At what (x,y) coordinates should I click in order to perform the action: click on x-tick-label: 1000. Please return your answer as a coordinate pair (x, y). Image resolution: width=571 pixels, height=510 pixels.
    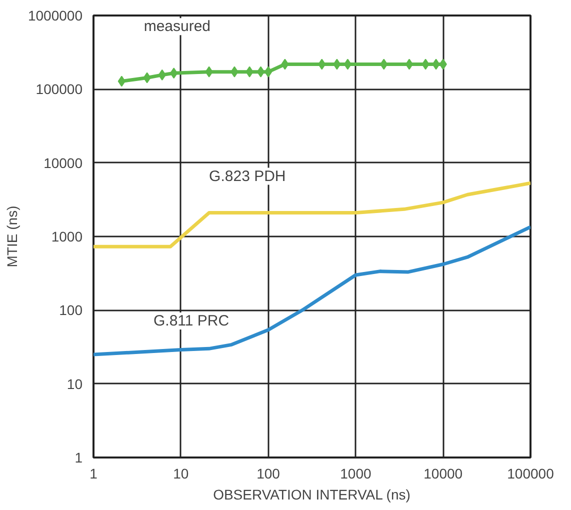
    Looking at the image, I should click on (356, 474).